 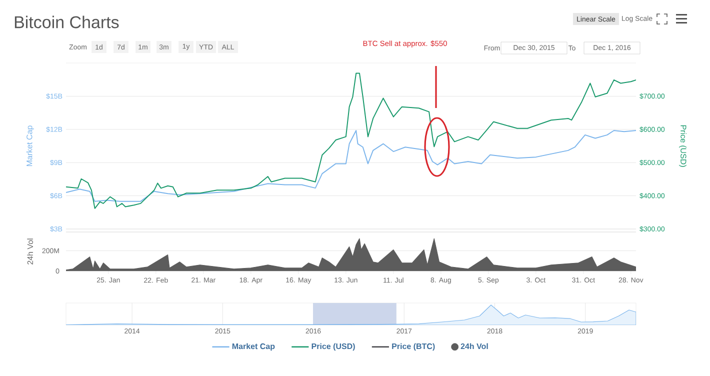 What do you see at coordinates (682, 146) in the screenshot?
I see `y2-axis-title: Price (USD)` at bounding box center [682, 146].